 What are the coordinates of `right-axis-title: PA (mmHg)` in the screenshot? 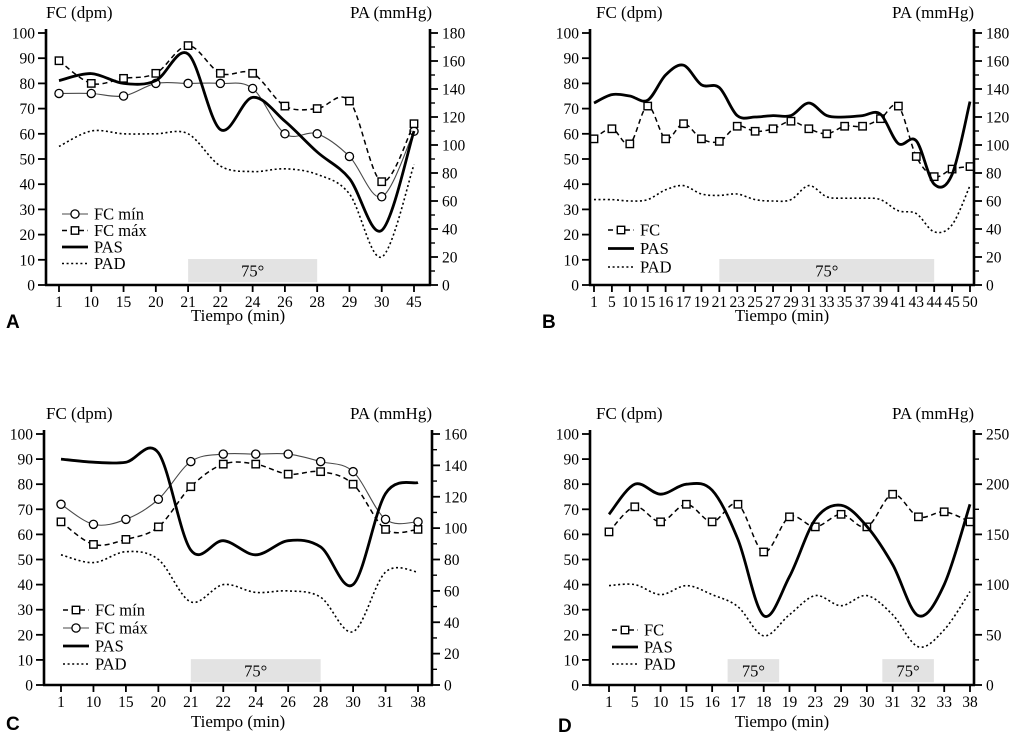 It's located at (932, 413).